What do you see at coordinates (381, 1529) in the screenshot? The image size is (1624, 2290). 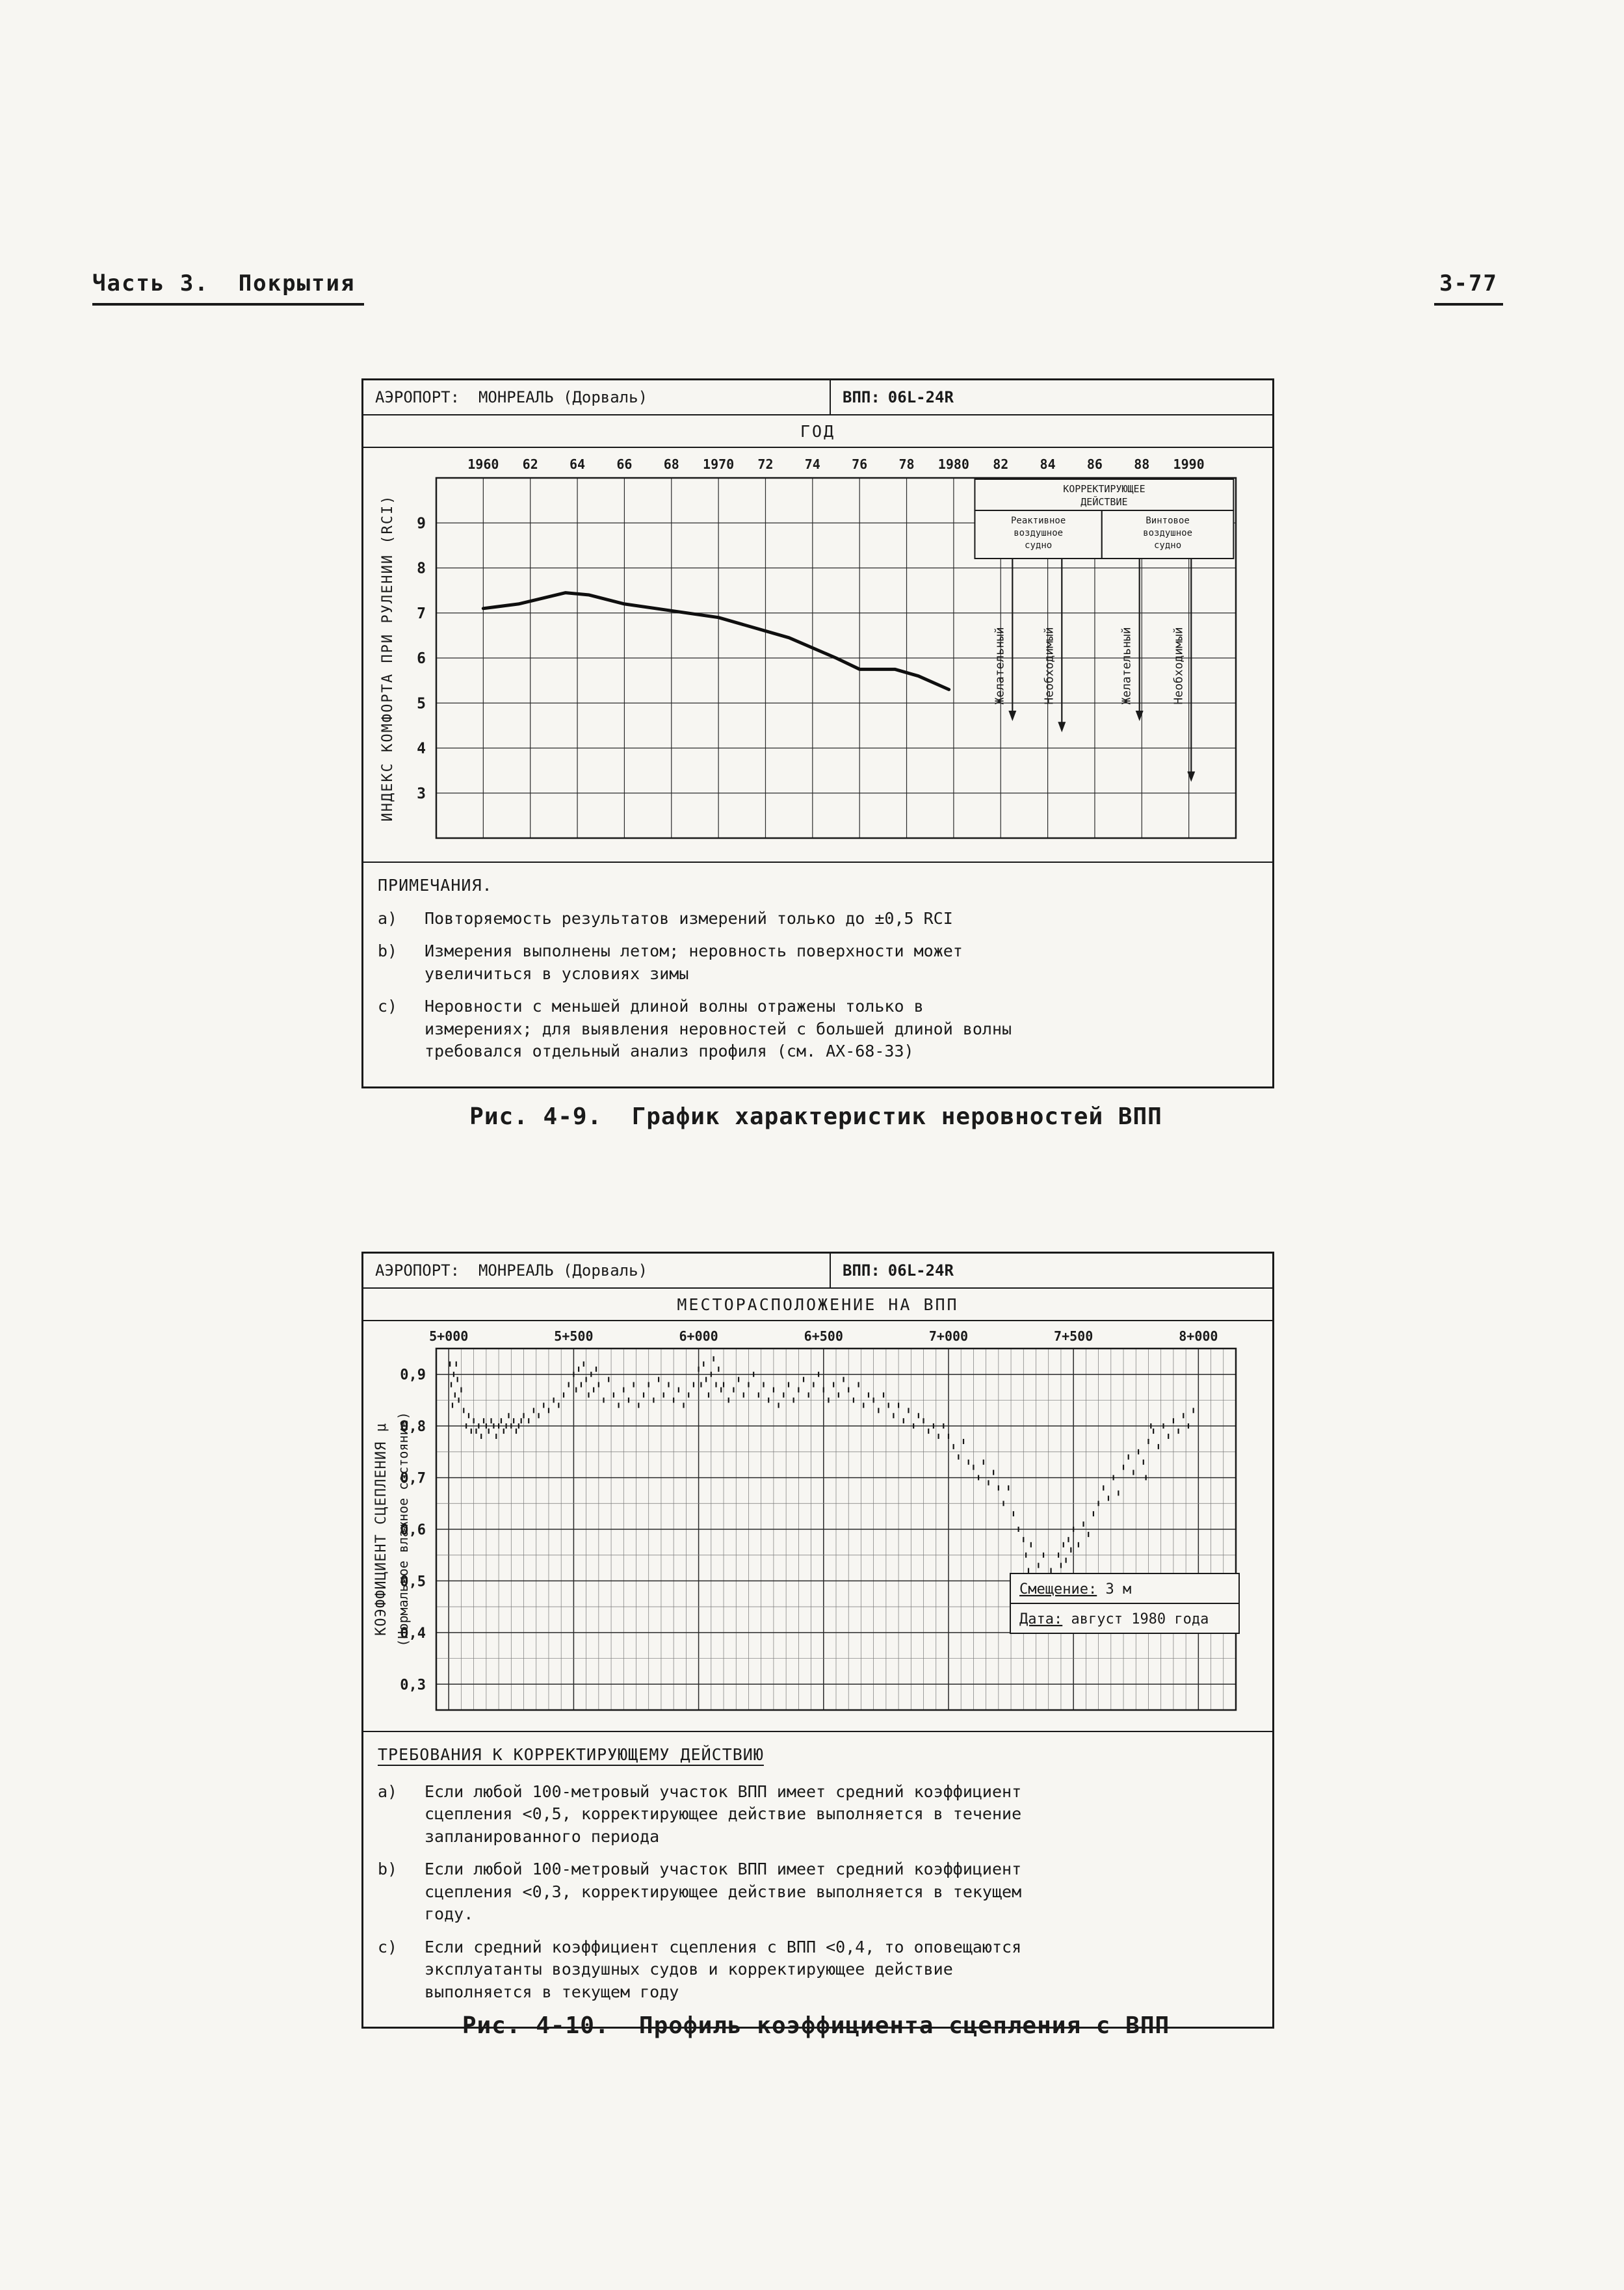 I see `friction-axis-label: КОЭФФИЦИЕНТ СЦЕПЛЕНИЯ μ` at bounding box center [381, 1529].